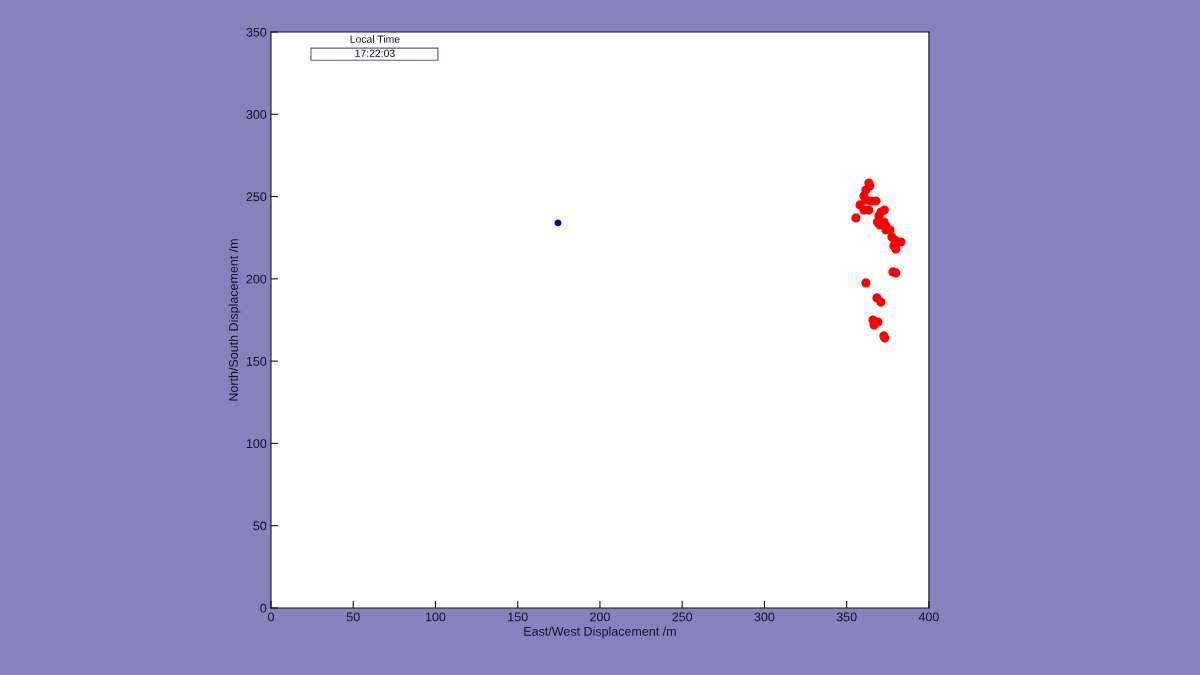 Image resolution: width=1200 pixels, height=675 pixels. Describe the element at coordinates (846, 617) in the screenshot. I see `x-tick-label: 350` at that location.